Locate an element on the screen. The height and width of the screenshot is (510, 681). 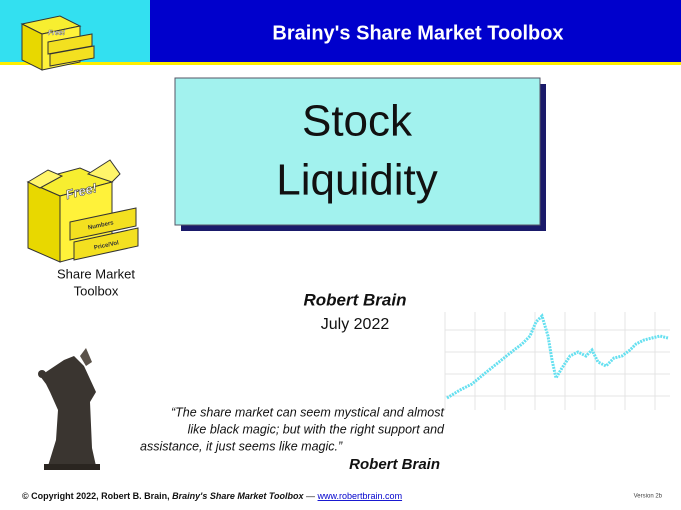
quote-line: assistance, it just seems like magic.” is located at coordinates (241, 446).